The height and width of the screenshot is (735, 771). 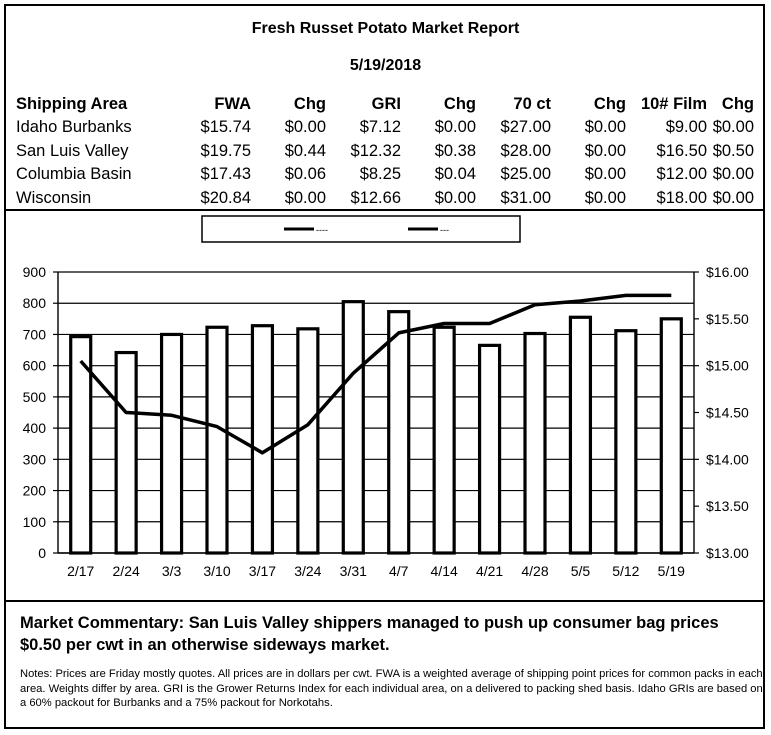 What do you see at coordinates (609, 103) in the screenshot?
I see `col-header-70ct-chg: Chg` at bounding box center [609, 103].